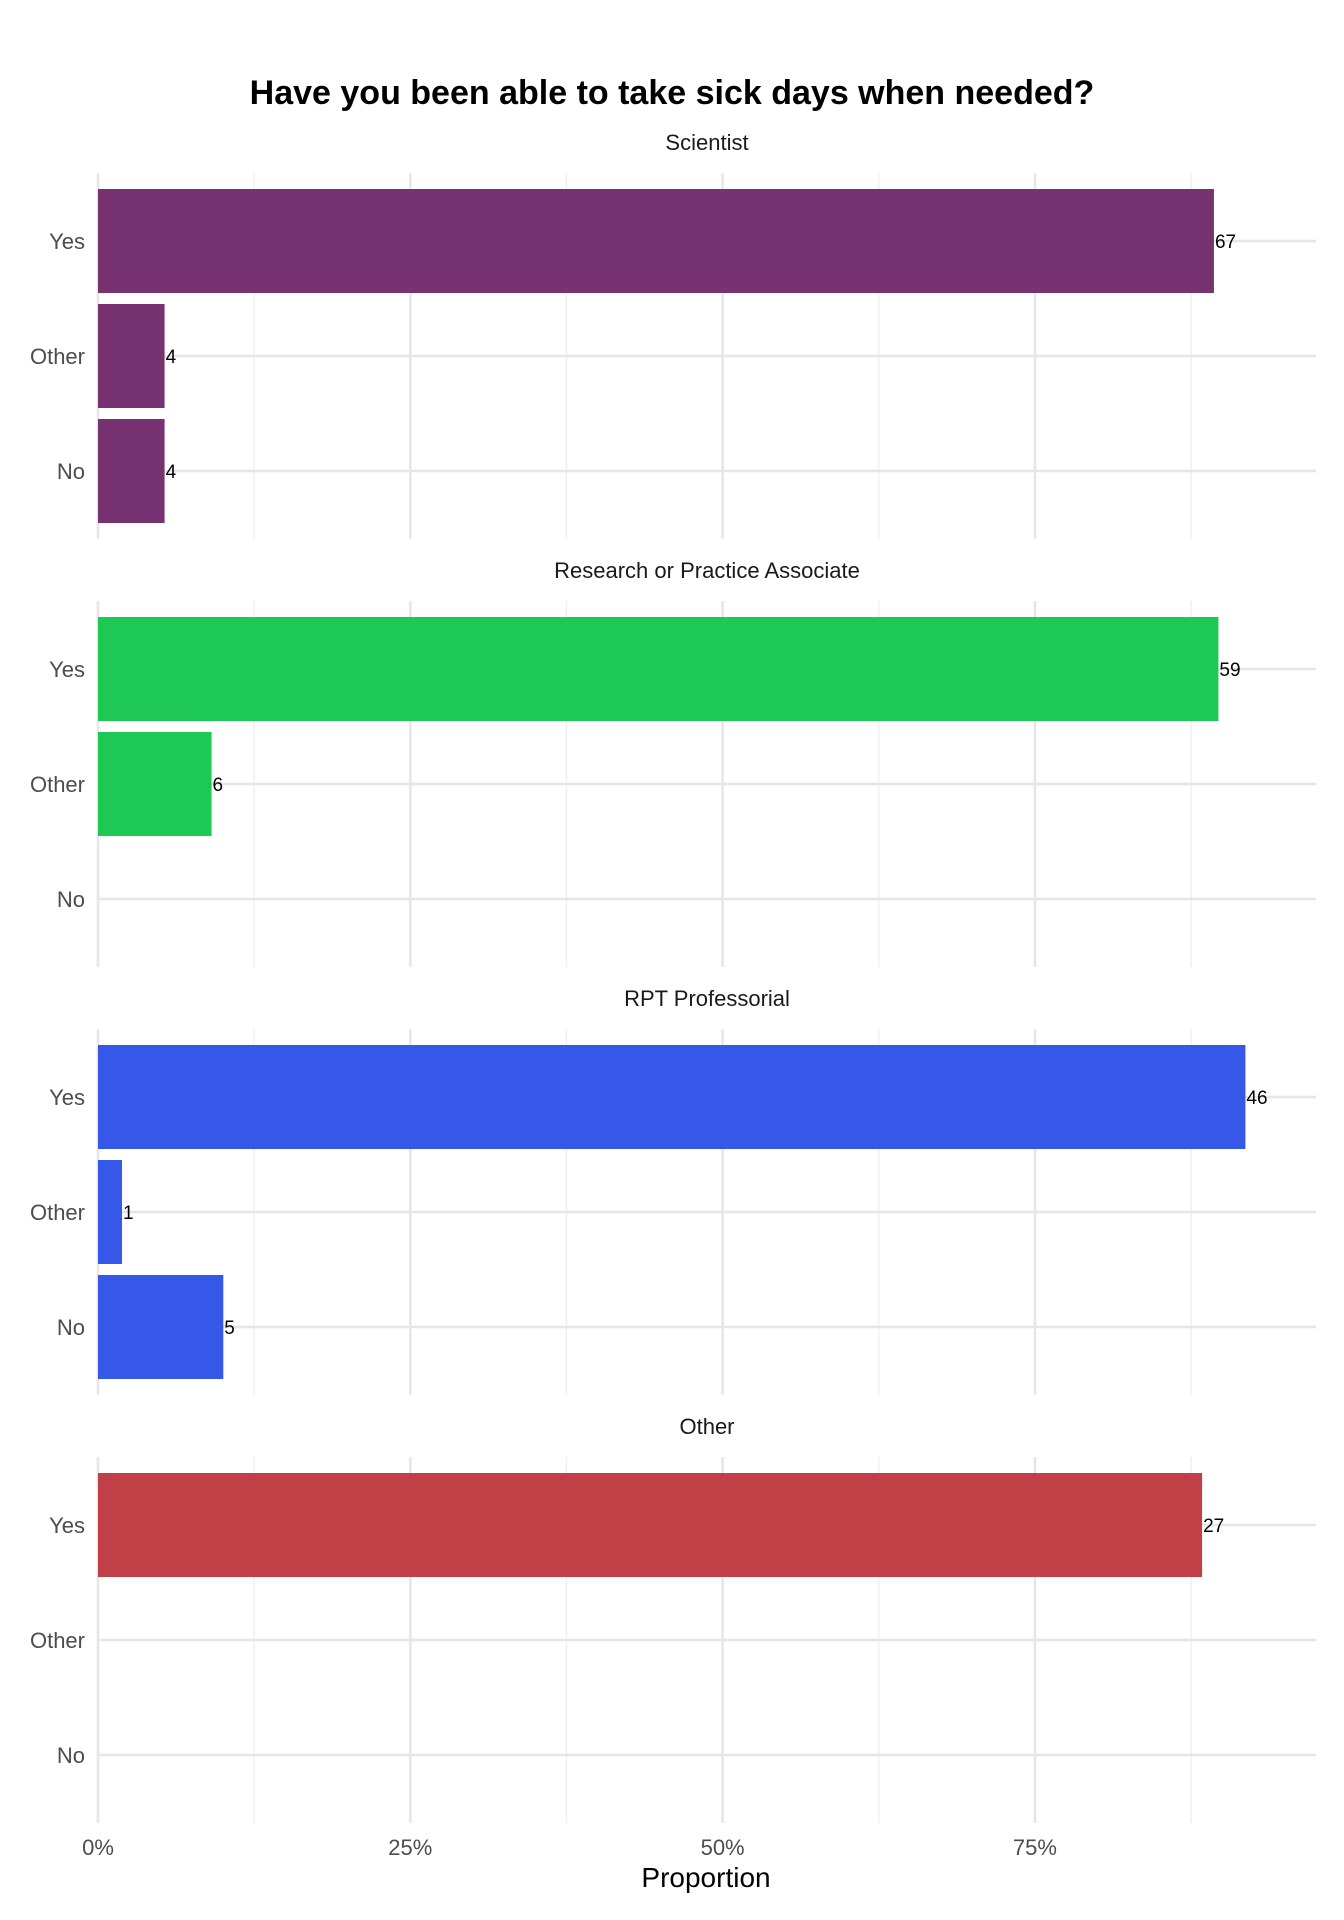 Image resolution: width=1344 pixels, height=1920 pixels. What do you see at coordinates (128, 1213) in the screenshot?
I see `bar-data-label: 1` at bounding box center [128, 1213].